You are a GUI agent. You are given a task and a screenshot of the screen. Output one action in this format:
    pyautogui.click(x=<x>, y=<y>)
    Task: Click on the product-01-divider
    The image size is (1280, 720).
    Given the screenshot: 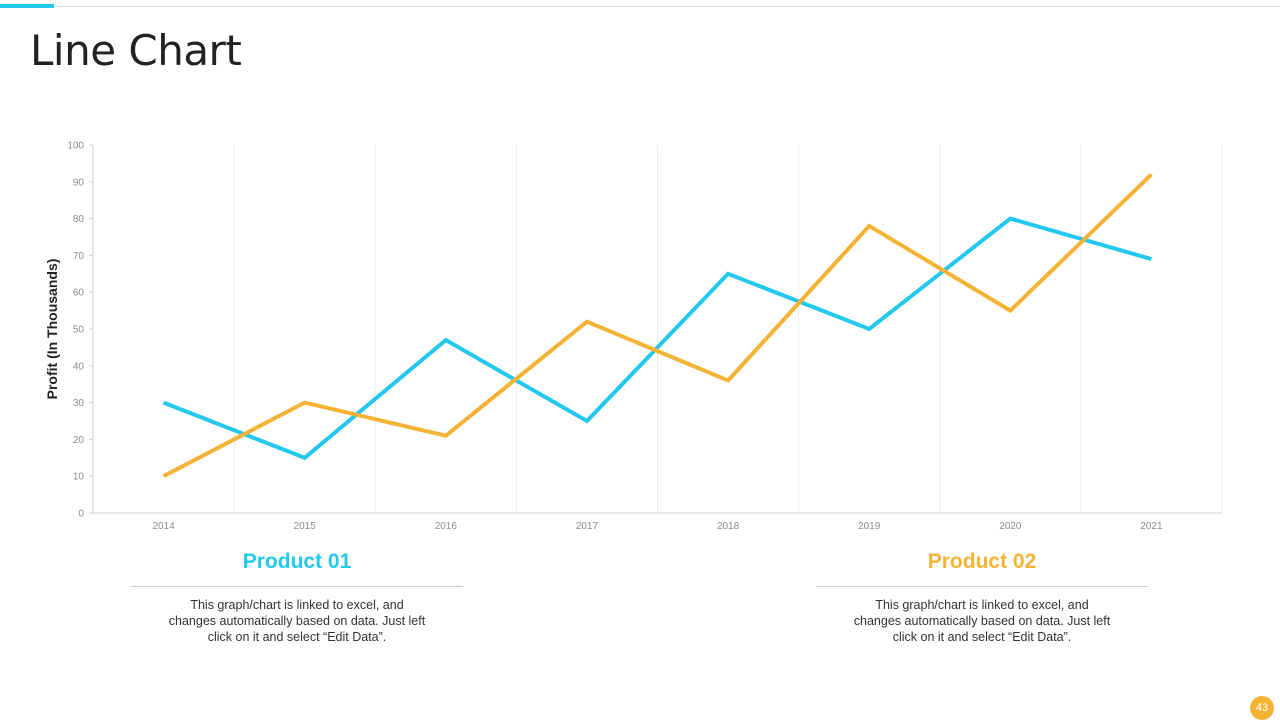 What is the action you would take?
    pyautogui.click(x=297, y=586)
    